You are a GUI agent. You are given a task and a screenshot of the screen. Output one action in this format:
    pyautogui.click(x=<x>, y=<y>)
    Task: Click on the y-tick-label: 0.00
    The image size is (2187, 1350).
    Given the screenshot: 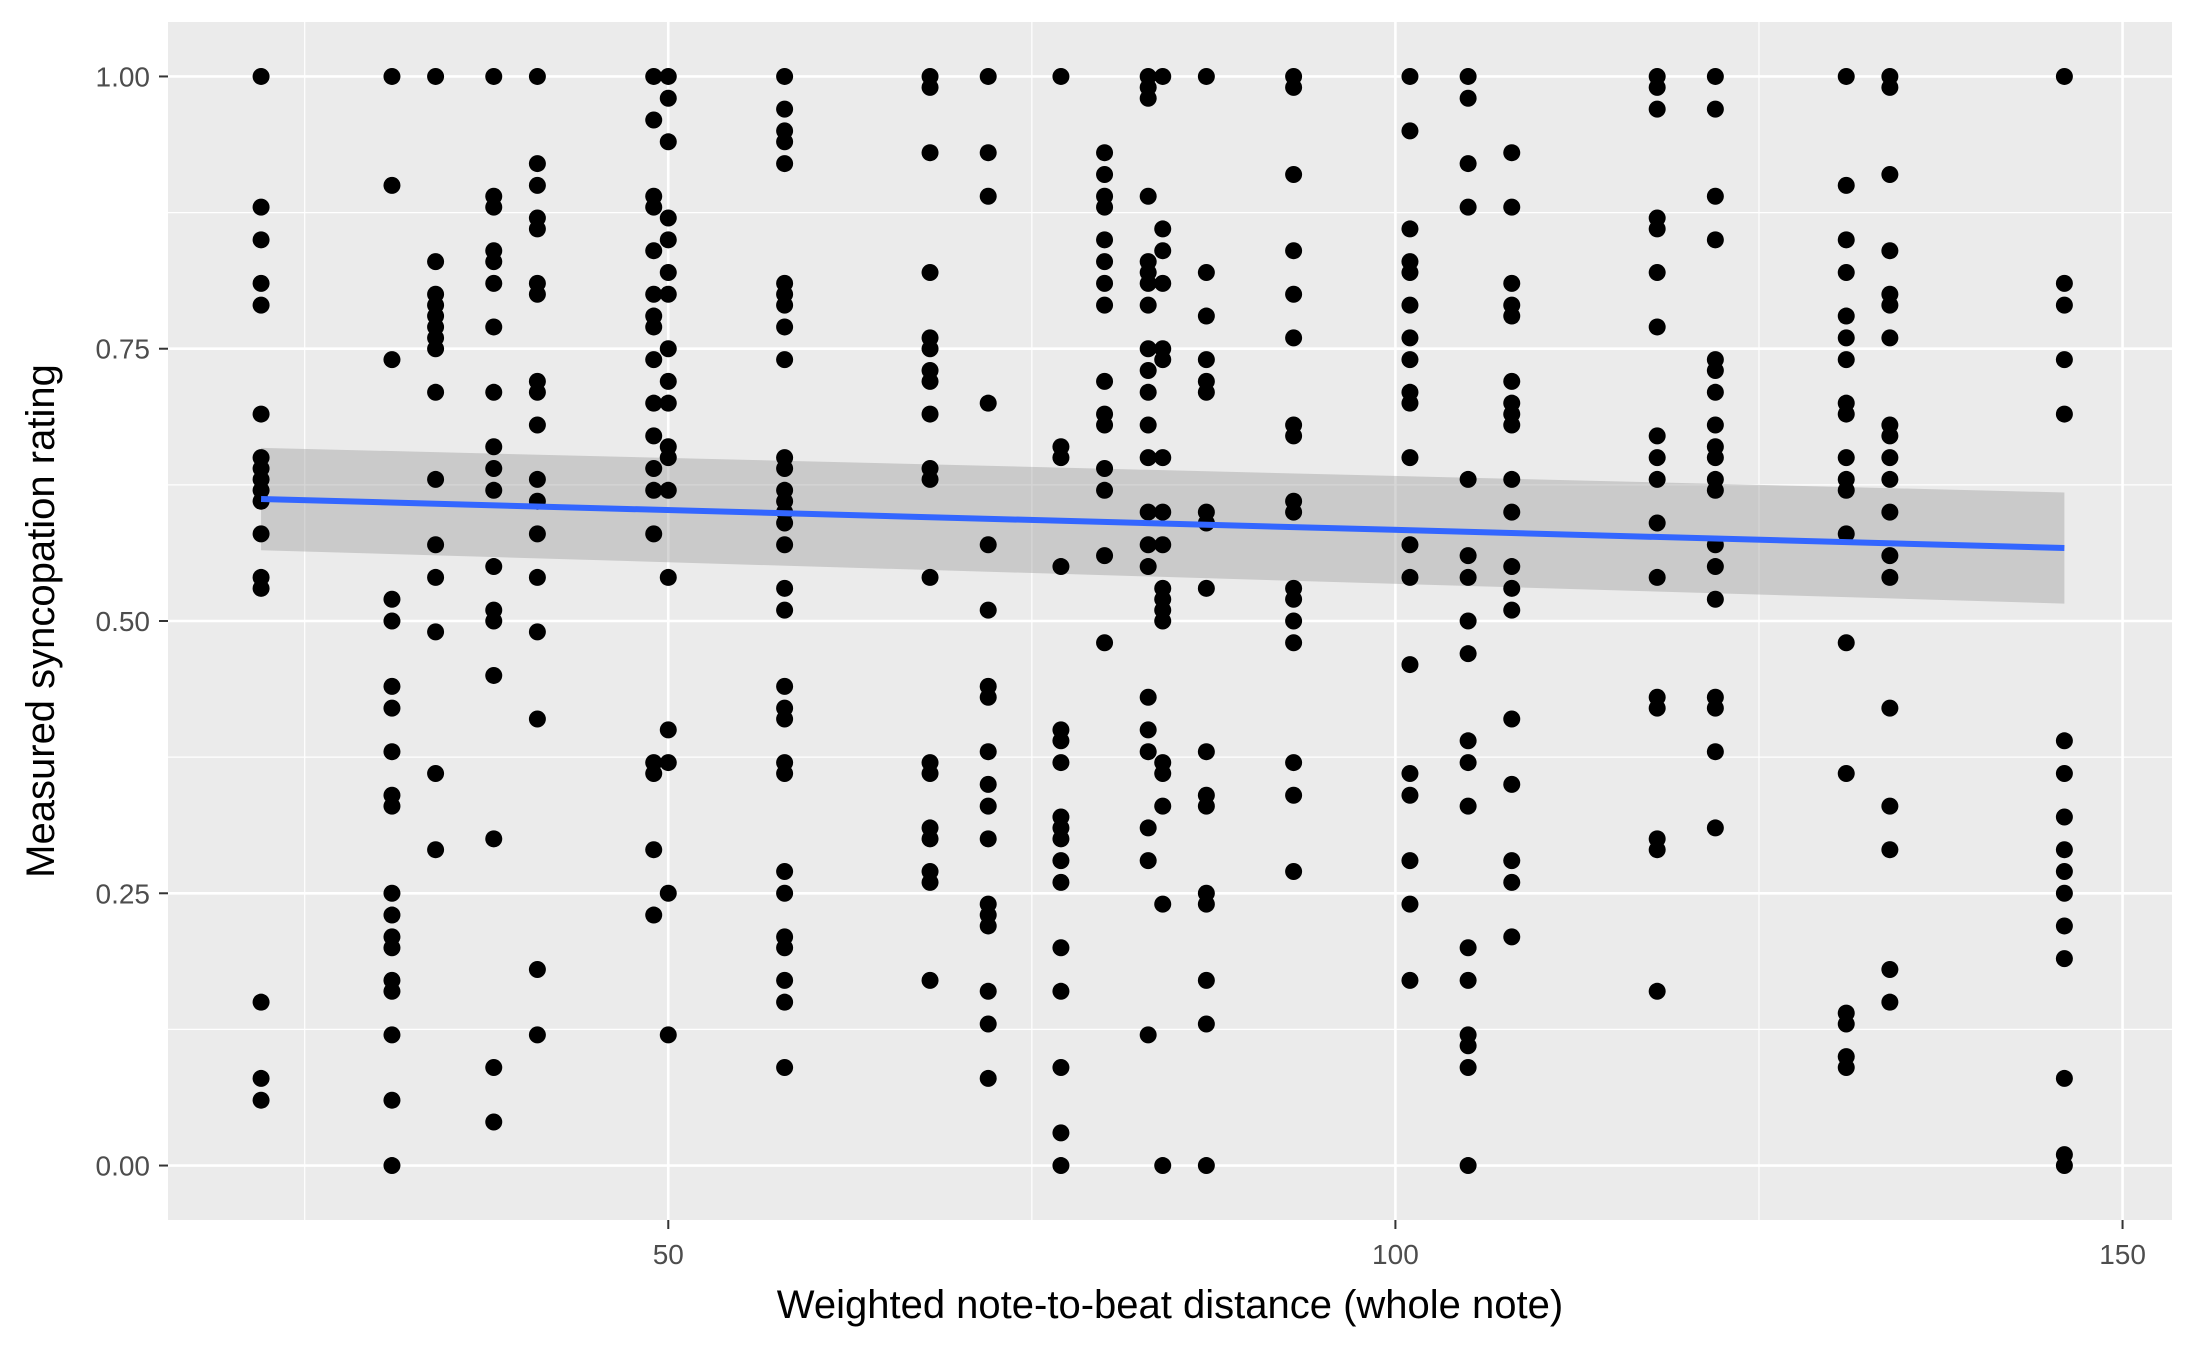 What is the action you would take?
    pyautogui.click(x=123, y=1166)
    